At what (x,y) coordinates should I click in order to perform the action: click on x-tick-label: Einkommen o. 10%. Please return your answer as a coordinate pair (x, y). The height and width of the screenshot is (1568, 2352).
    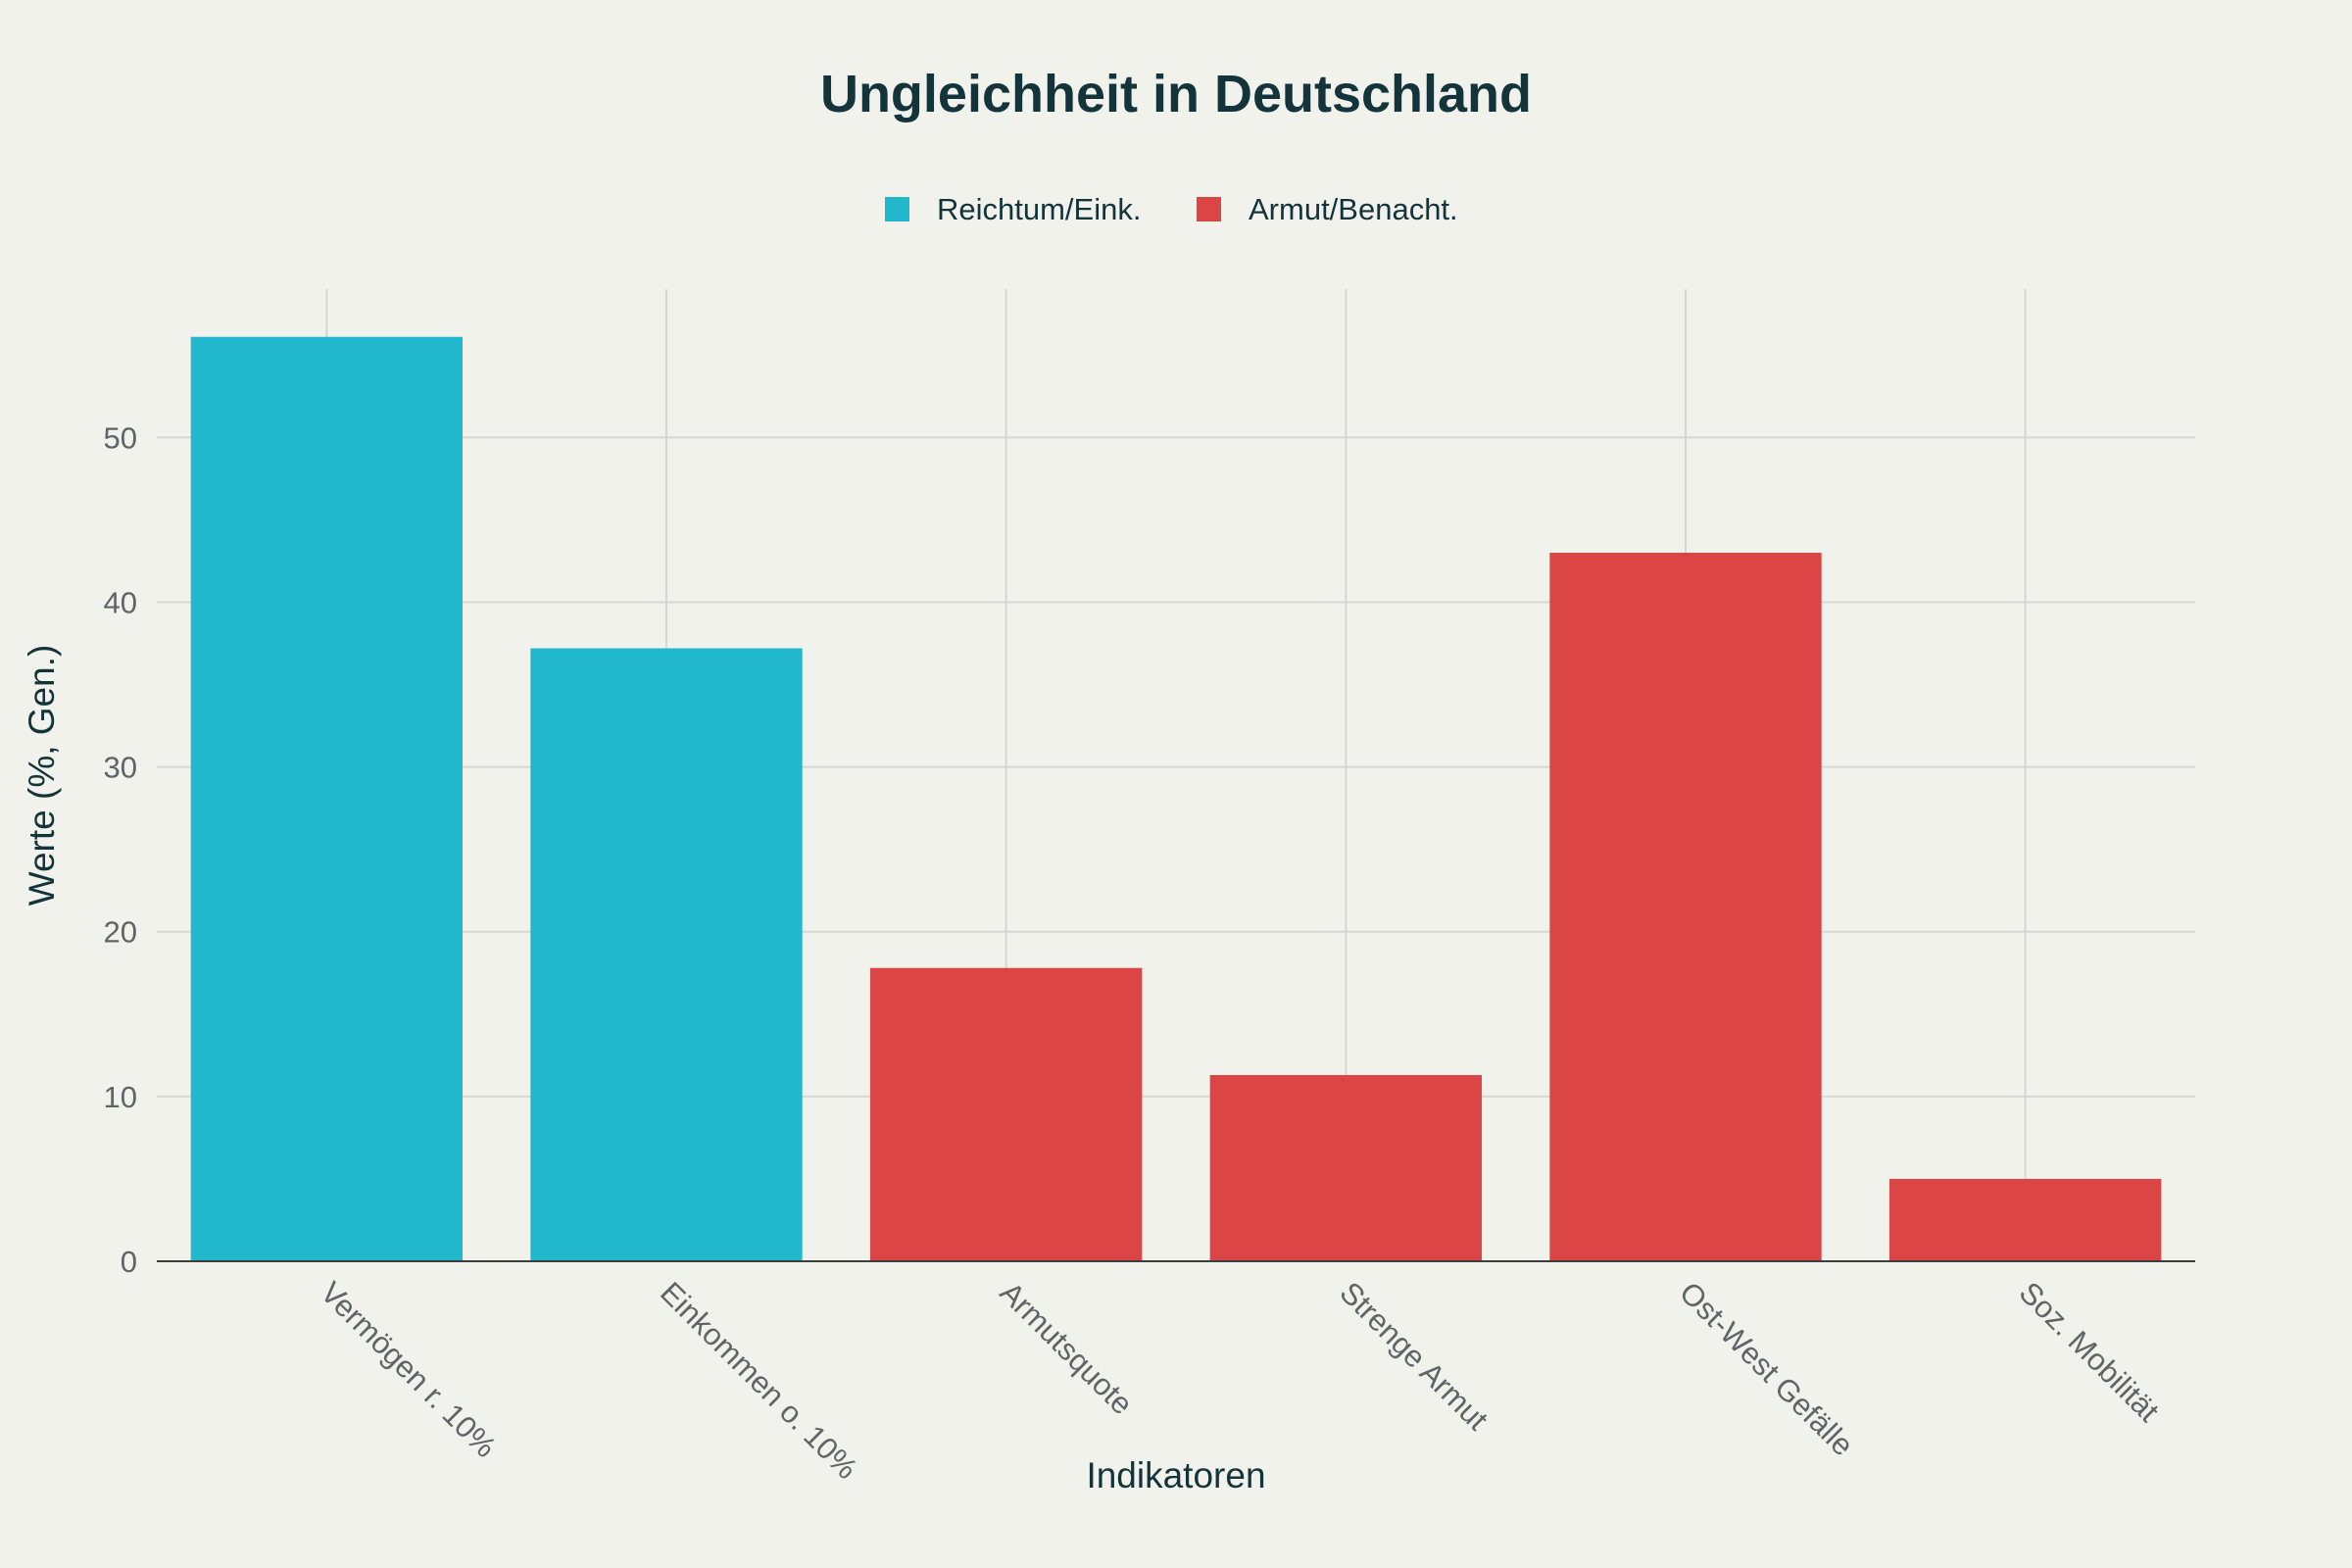
    Looking at the image, I should click on (759, 1380).